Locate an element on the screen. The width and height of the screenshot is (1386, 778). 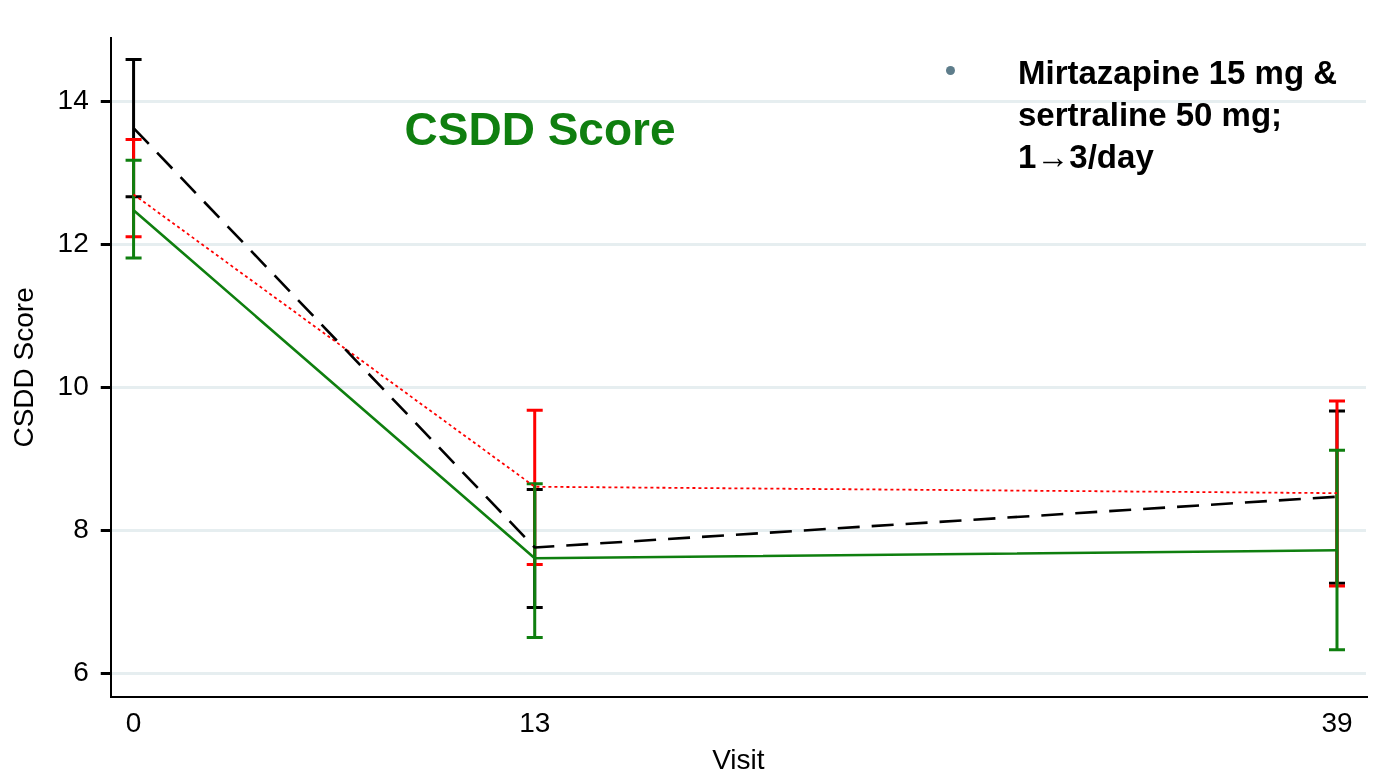
x-tick-label: 13 is located at coordinates (535, 723).